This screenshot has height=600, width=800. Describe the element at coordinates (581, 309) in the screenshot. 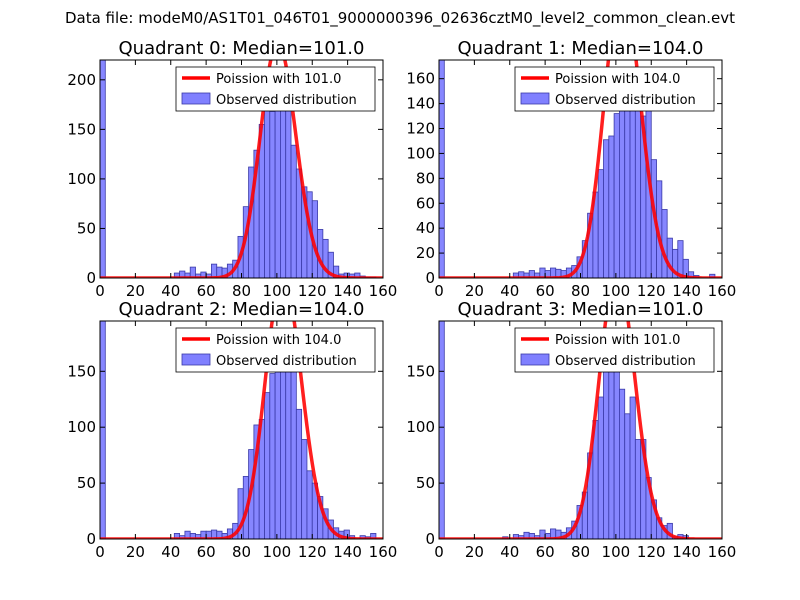

I see `quadrant-title: Quadrant 3: Median=101.0` at that location.